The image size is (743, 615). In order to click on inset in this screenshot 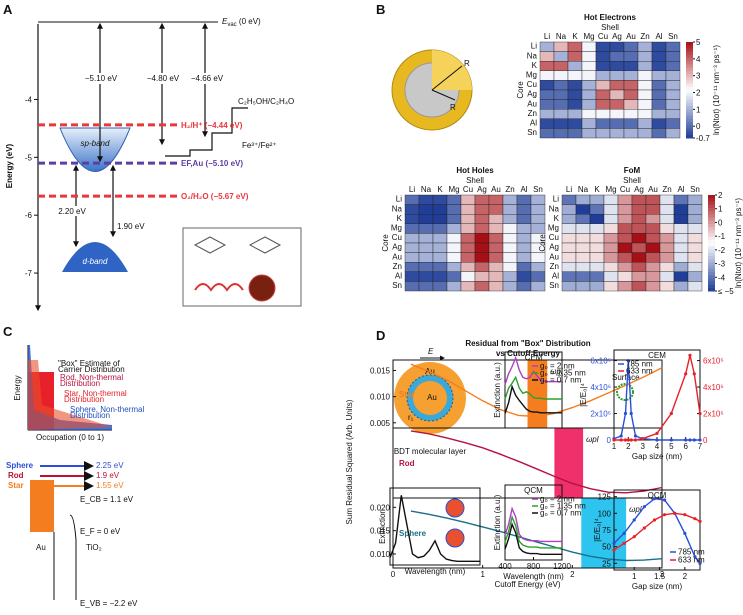, I will do `click(242, 267)`.